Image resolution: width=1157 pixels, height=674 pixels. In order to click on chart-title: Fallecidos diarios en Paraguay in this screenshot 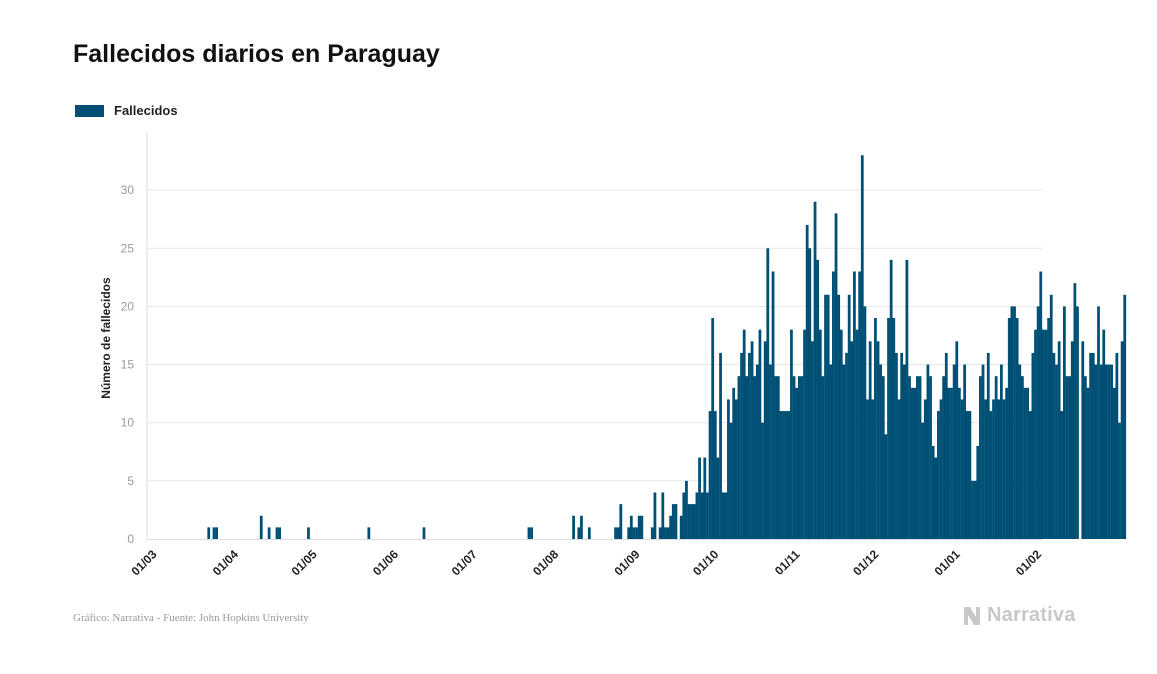, I will do `click(256, 54)`.